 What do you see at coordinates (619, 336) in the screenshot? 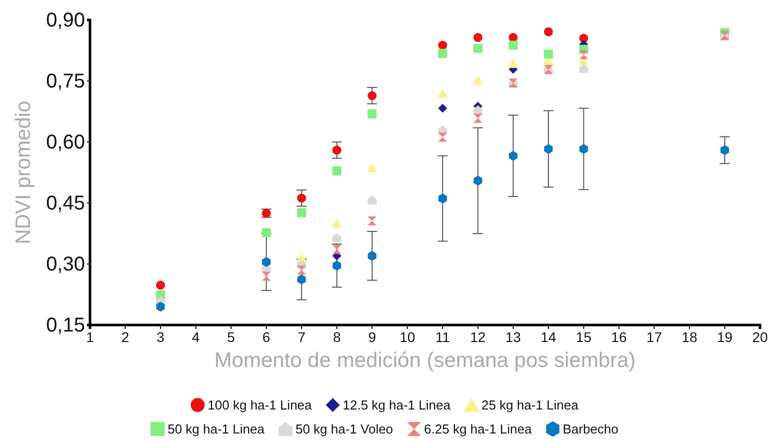
I see `x-tick-label: 16` at bounding box center [619, 336].